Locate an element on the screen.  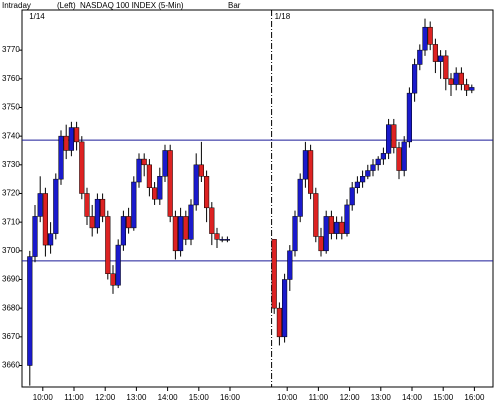
y-tick-label: 3710 is located at coordinates (11, 221).